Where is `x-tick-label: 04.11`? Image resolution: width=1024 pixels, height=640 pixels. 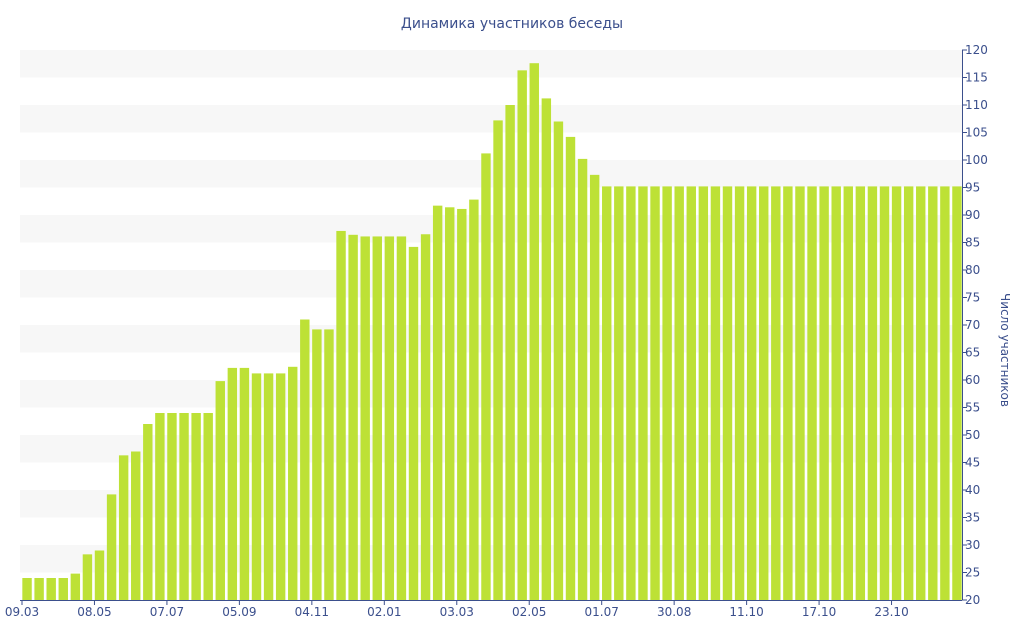 x-tick-label: 04.11 is located at coordinates (312, 612).